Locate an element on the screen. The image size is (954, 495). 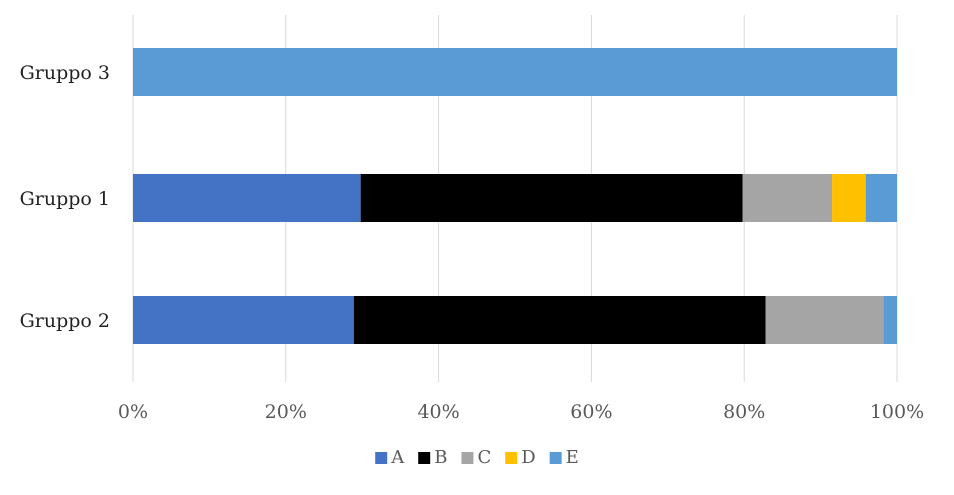
legend-item-b: B is located at coordinates (432, 457).